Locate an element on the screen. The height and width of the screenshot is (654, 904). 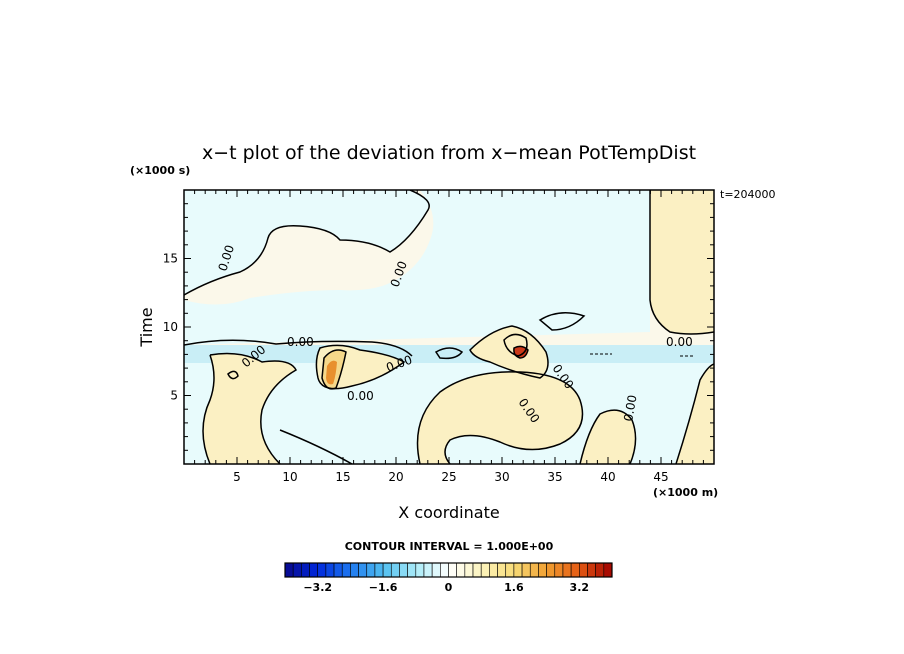
contour-interval-label: CONTOUR INTERVAL = 1.000E+00 is located at coordinates (449, 546).